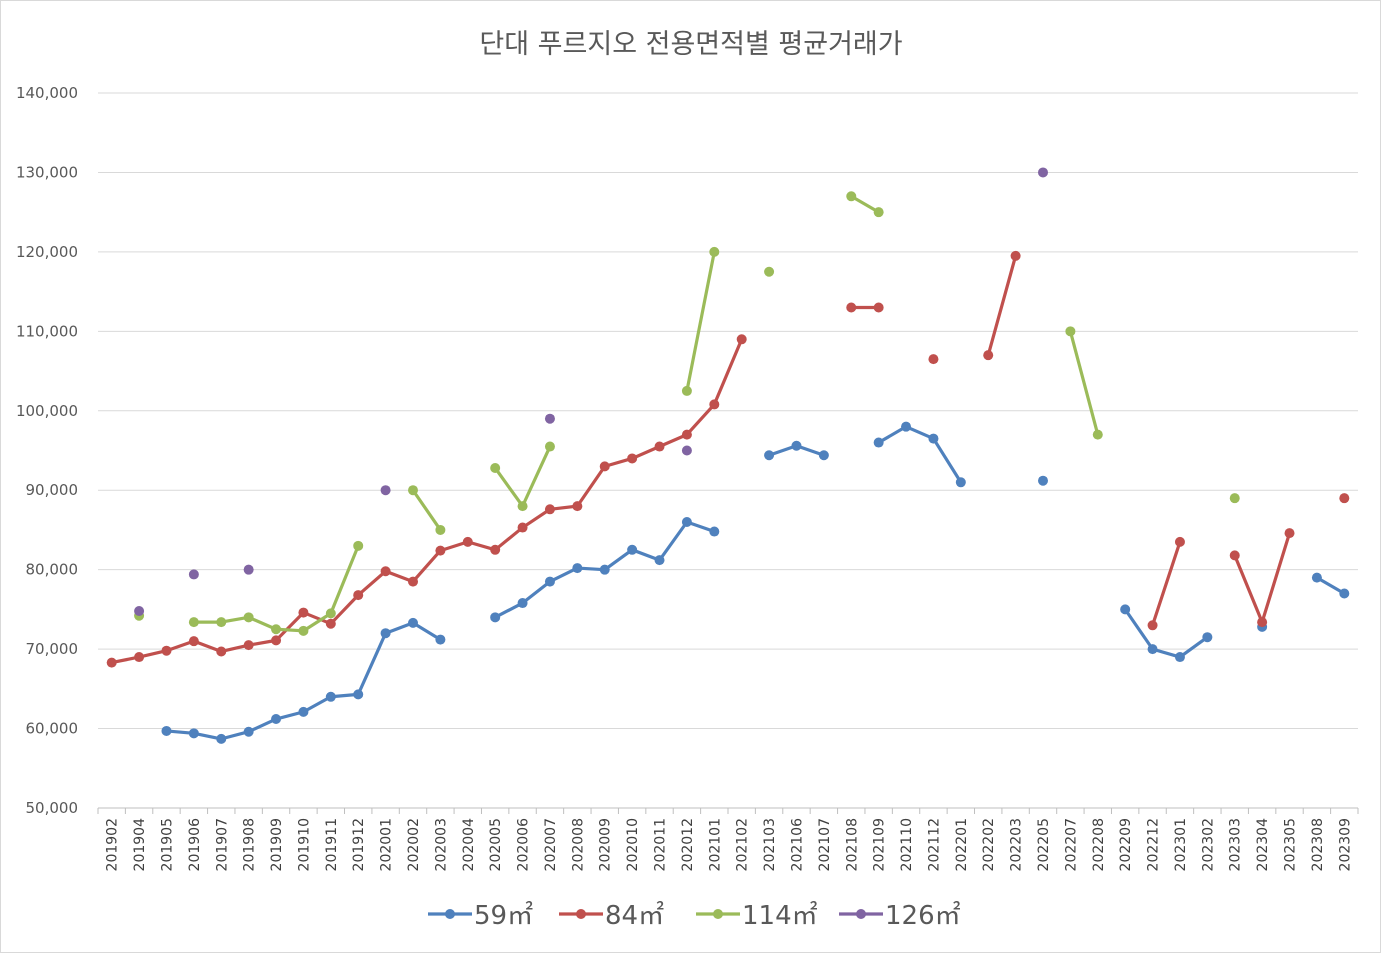 The image size is (1381, 953). I want to click on y-tick-label: 110,000, so click(47, 331).